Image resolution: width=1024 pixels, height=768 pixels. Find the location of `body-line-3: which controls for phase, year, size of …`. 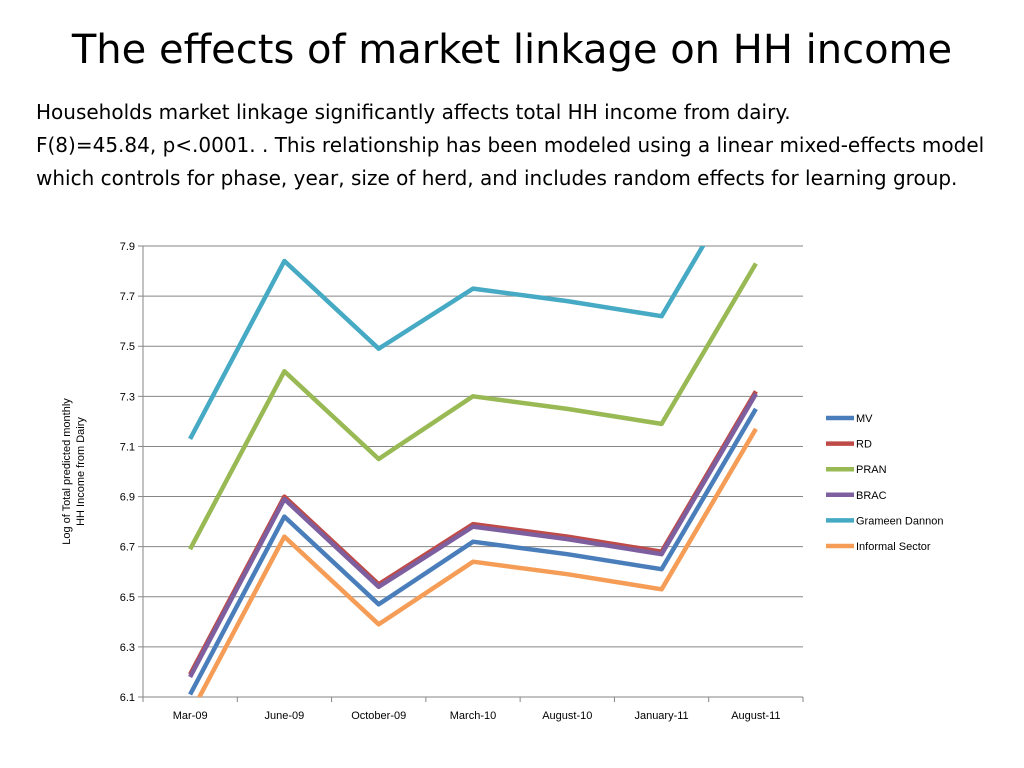

body-line-3: which controls for phase, year, size of … is located at coordinates (497, 178).